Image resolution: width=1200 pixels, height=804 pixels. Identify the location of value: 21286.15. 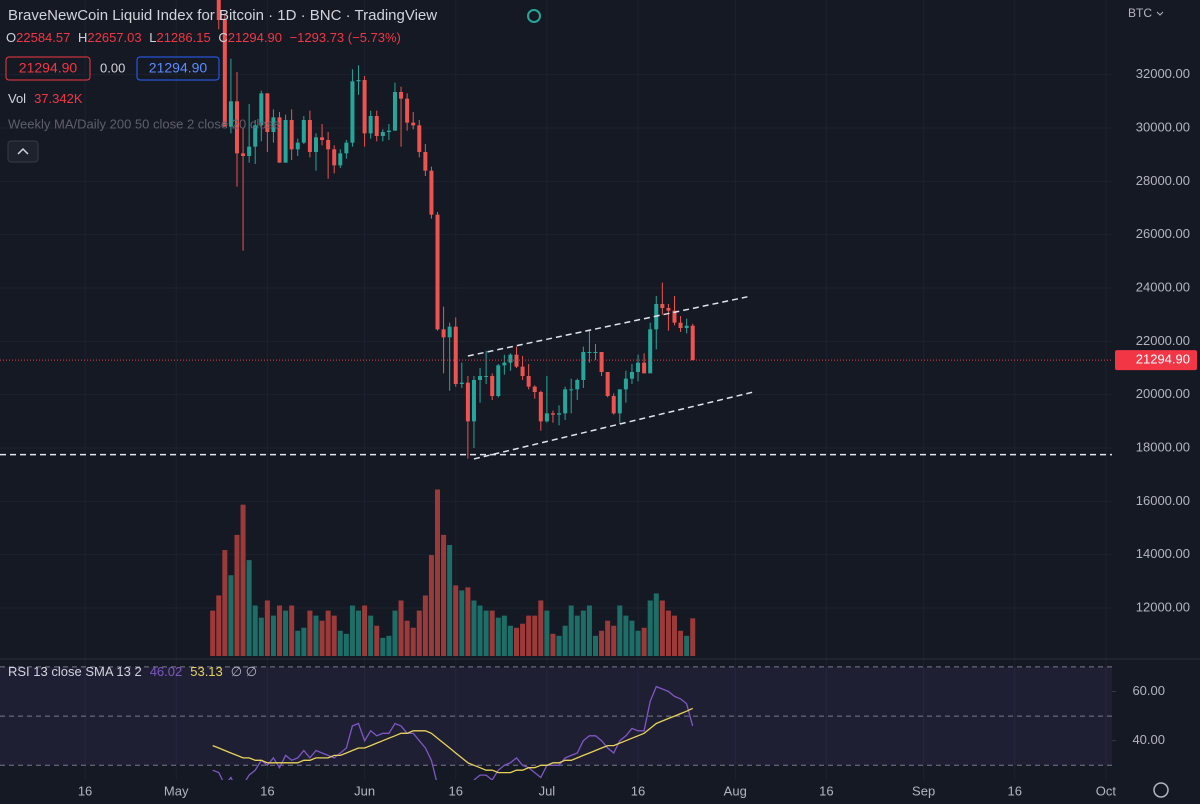
(183, 37).